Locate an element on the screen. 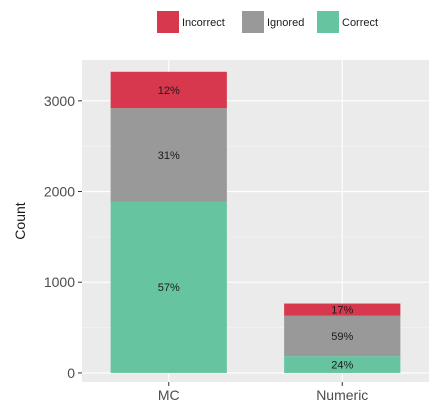 The width and height of the screenshot is (434, 405). y-axis-title: Count is located at coordinates (20, 220).